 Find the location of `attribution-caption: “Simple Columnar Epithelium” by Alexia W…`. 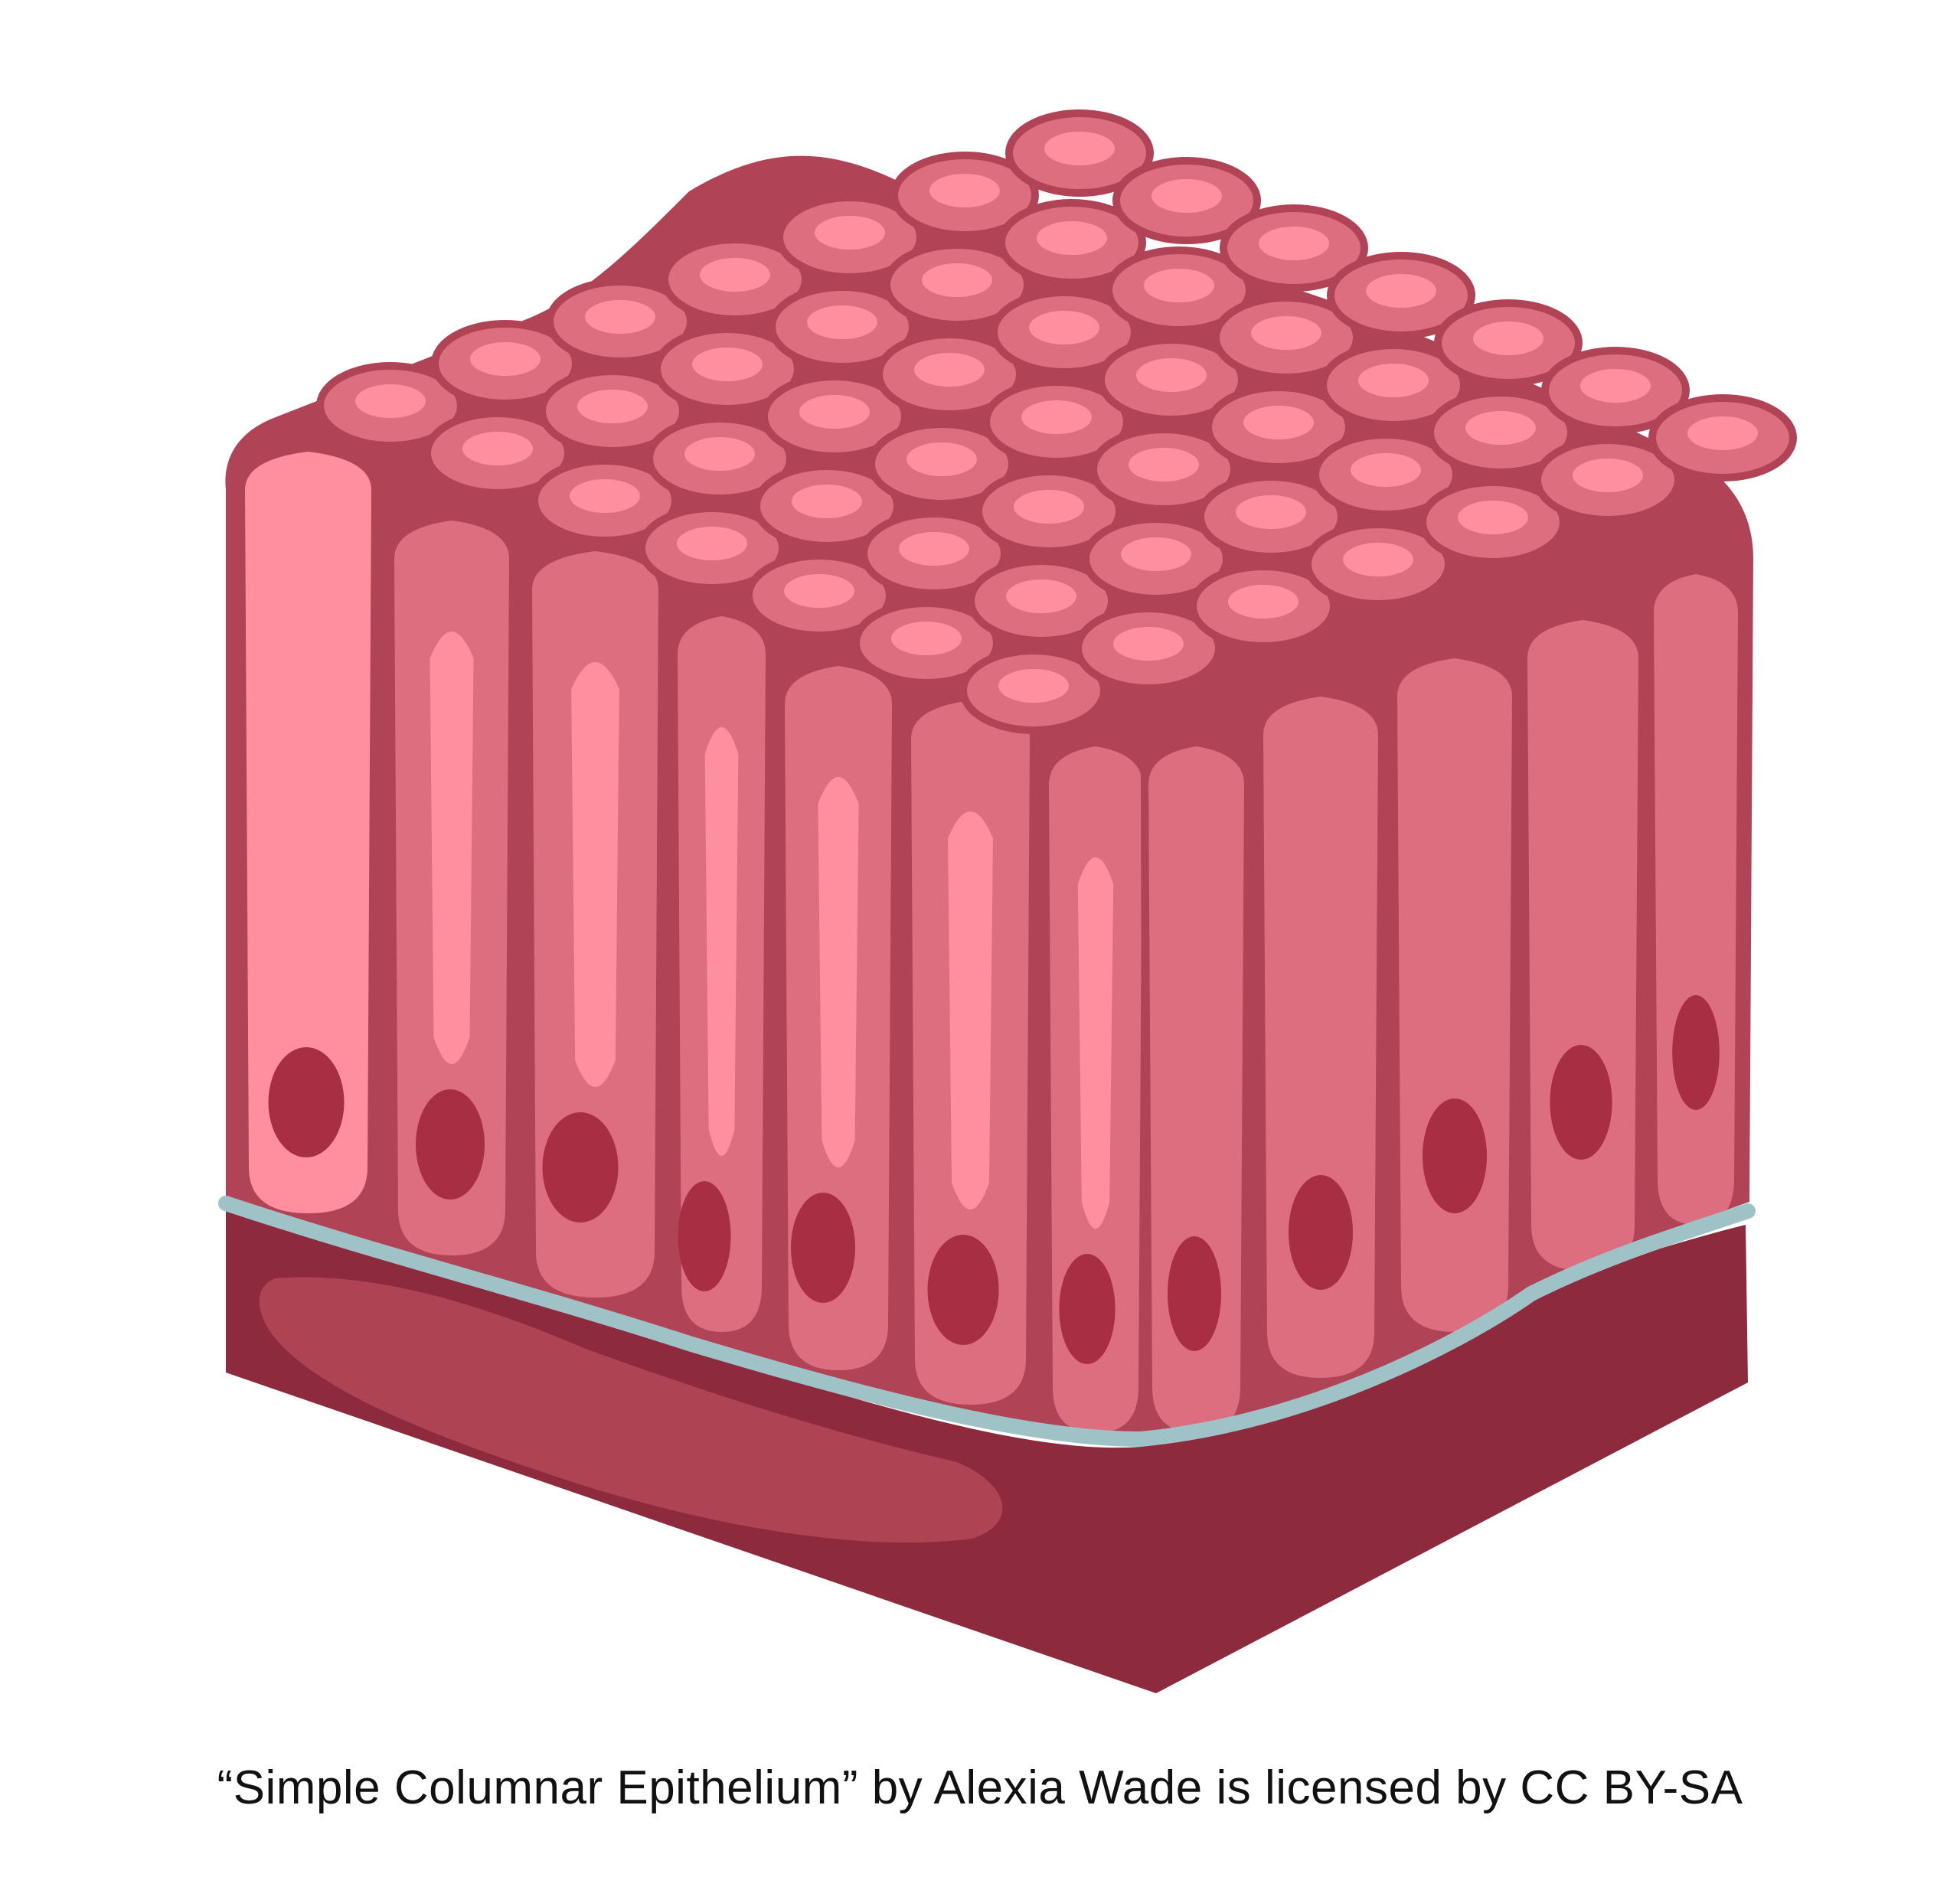

attribution-caption: “Simple Columnar Epithelium” by Alexia W… is located at coordinates (980, 1787).